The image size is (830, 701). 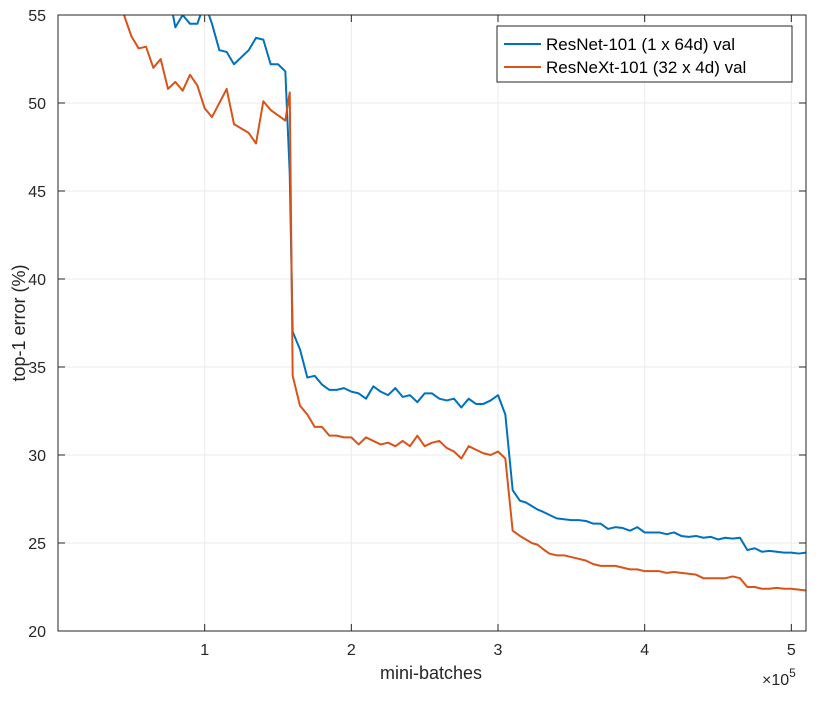 I want to click on x-axis-multiplier: ×10⁵, so click(x=779, y=677).